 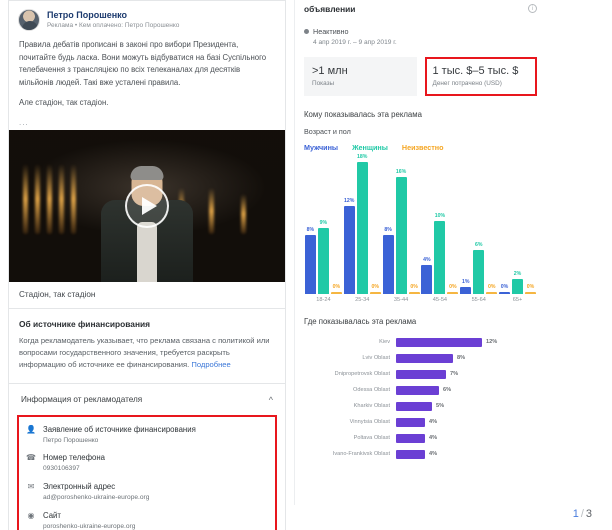 What do you see at coordinates (427, 260) in the screenshot?
I see `bar-value-label: 4%` at bounding box center [427, 260].